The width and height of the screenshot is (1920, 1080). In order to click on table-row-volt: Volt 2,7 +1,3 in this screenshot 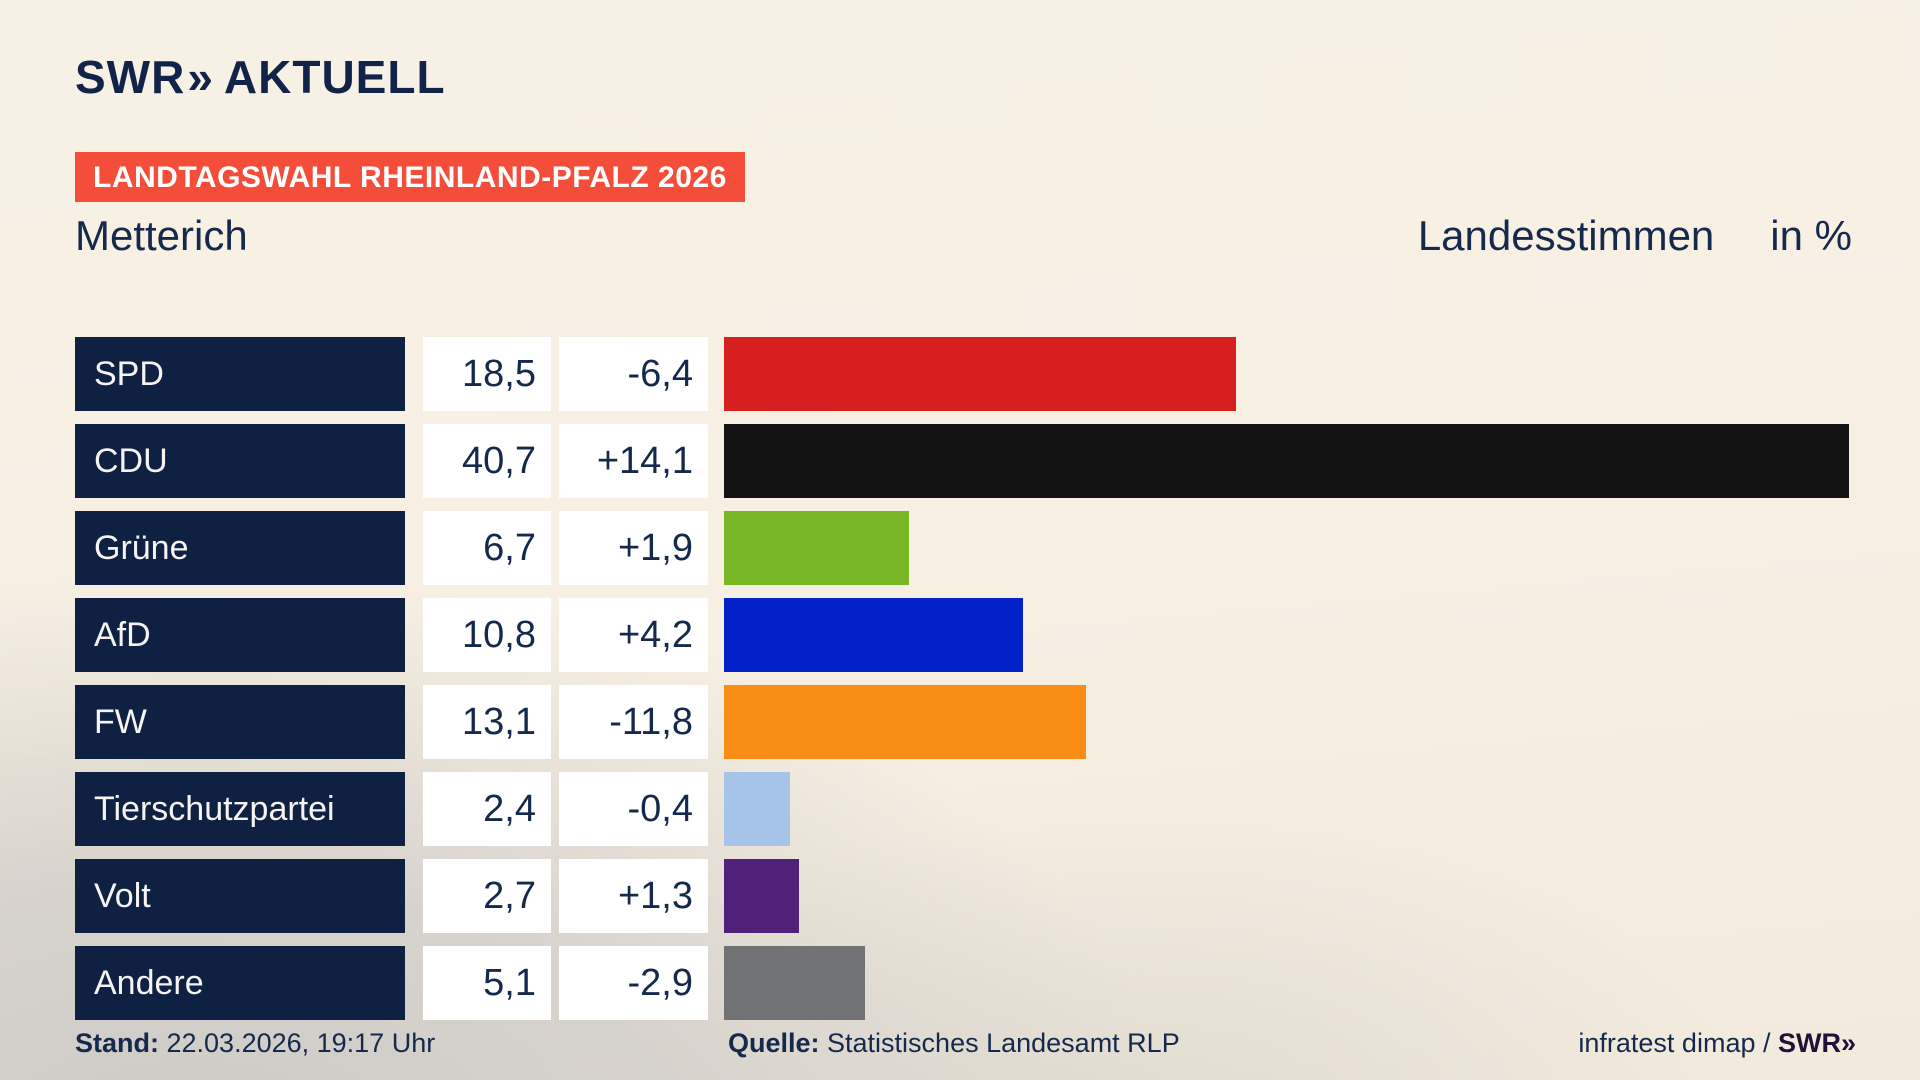, I will do `click(960, 896)`.